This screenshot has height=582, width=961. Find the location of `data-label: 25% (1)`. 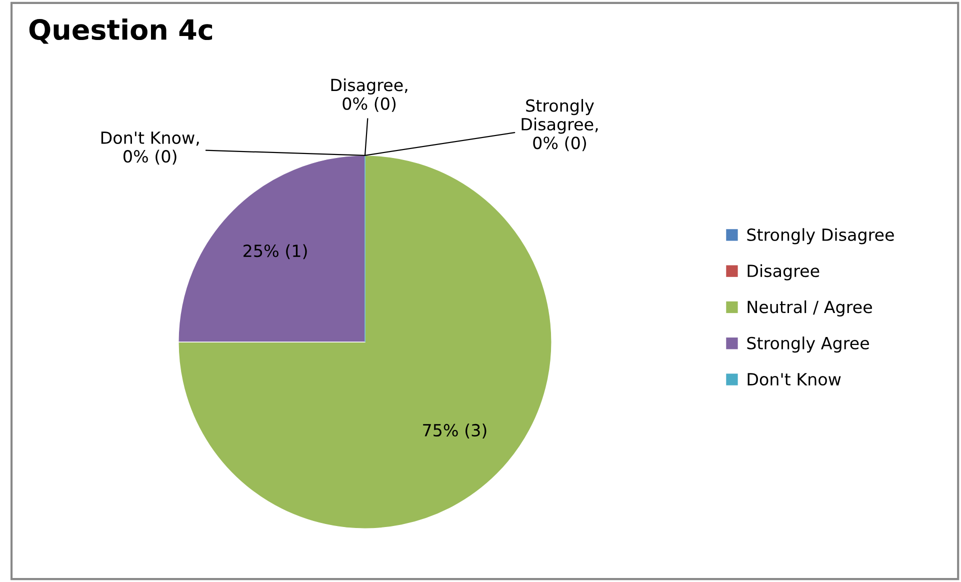

data-label: 25% (1) is located at coordinates (275, 252).